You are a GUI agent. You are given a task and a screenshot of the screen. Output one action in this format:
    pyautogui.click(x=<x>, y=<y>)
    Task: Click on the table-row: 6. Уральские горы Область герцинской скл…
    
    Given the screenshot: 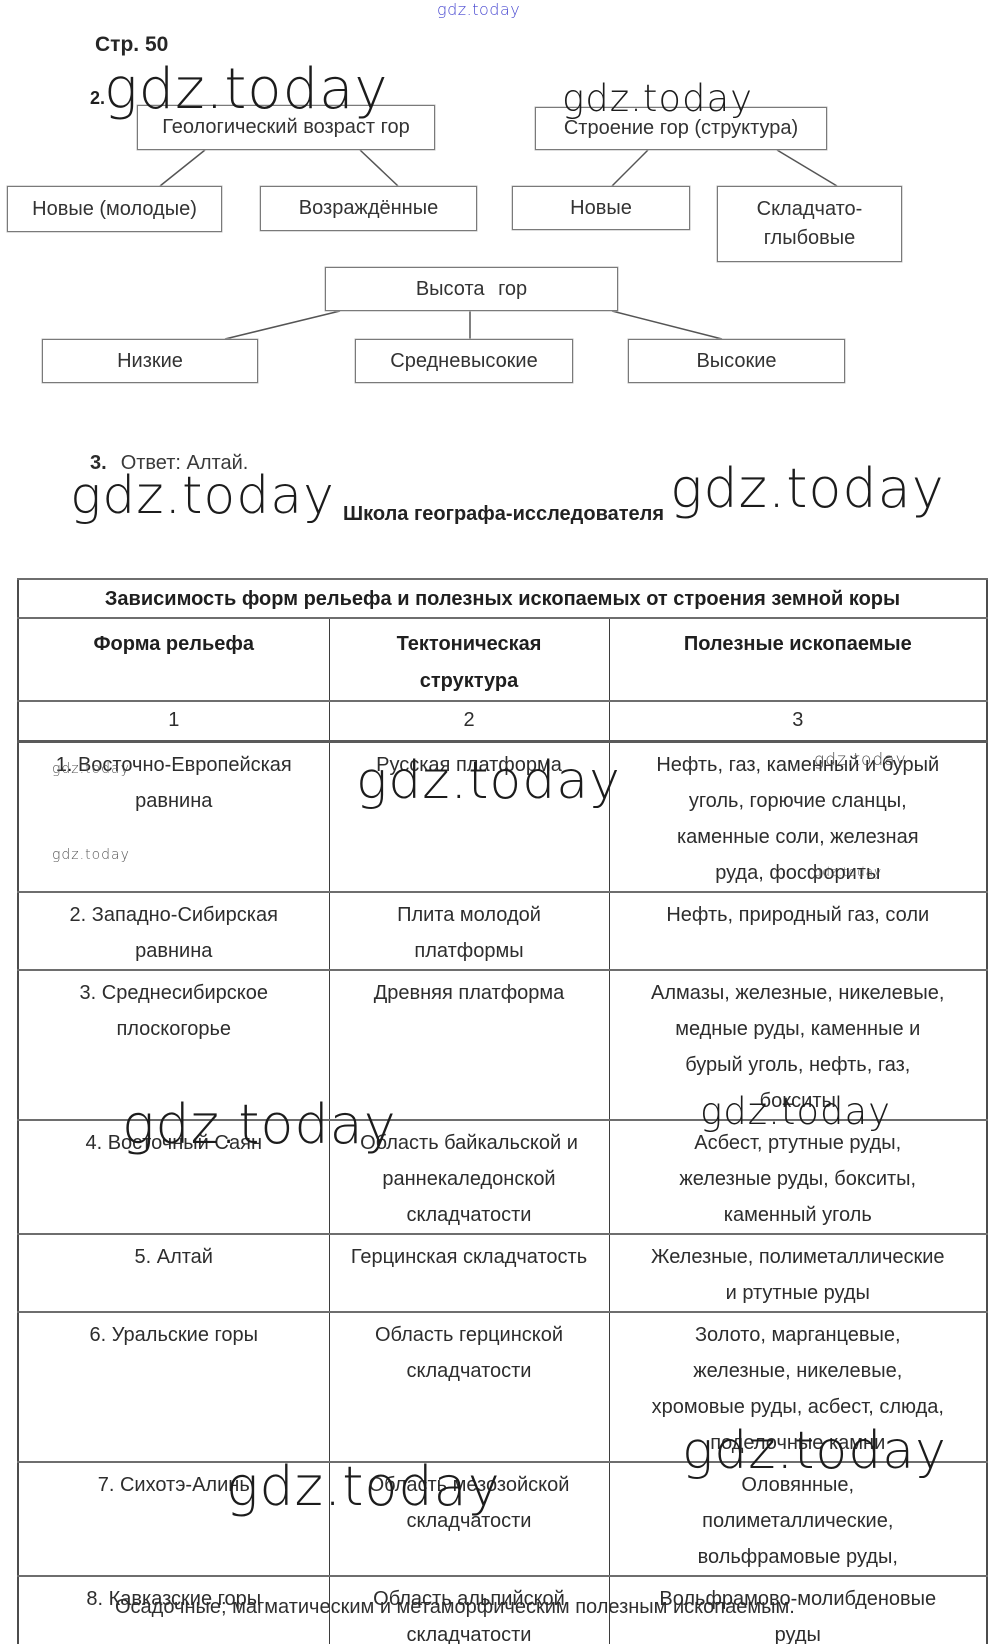 What is the action you would take?
    pyautogui.click(x=502, y=1386)
    